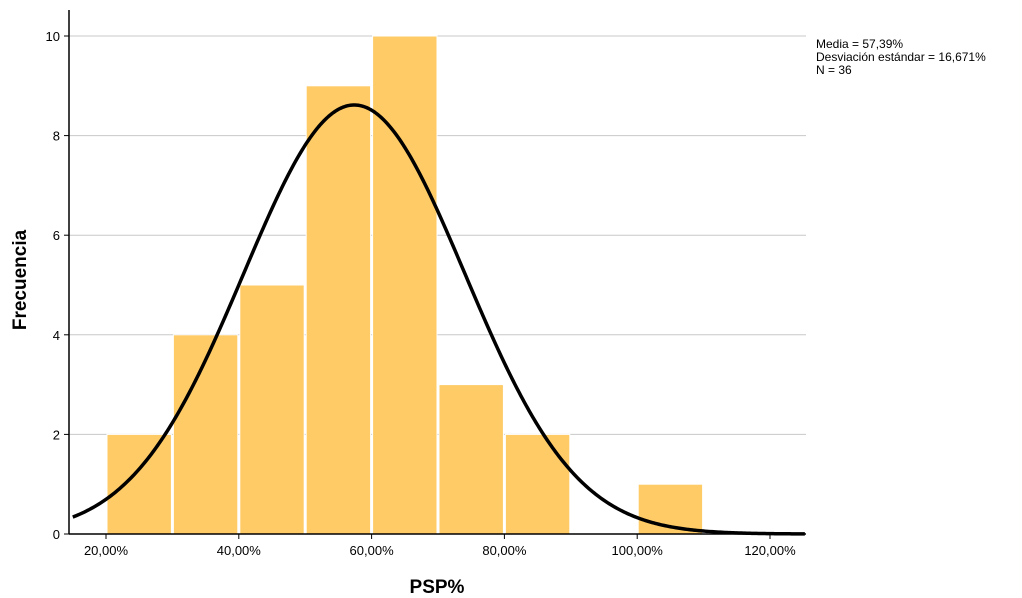  What do you see at coordinates (20, 279) in the screenshot?
I see `y-axis-label: Frecuencia` at bounding box center [20, 279].